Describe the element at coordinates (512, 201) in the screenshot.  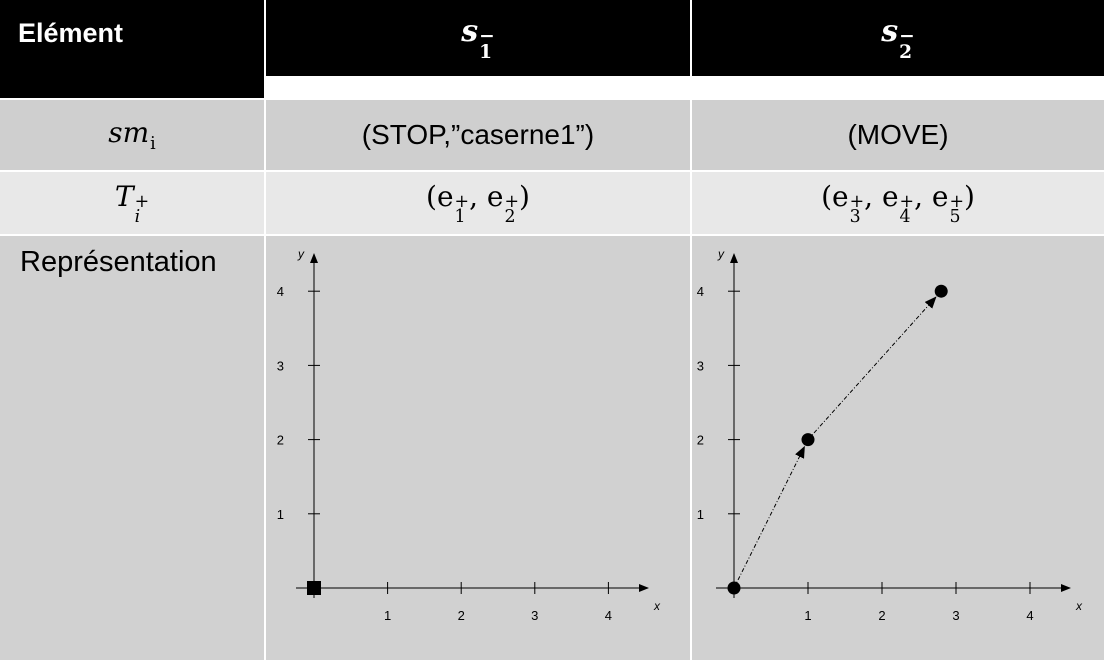
I see `row-t-s1-e2-sup: +` at that location.